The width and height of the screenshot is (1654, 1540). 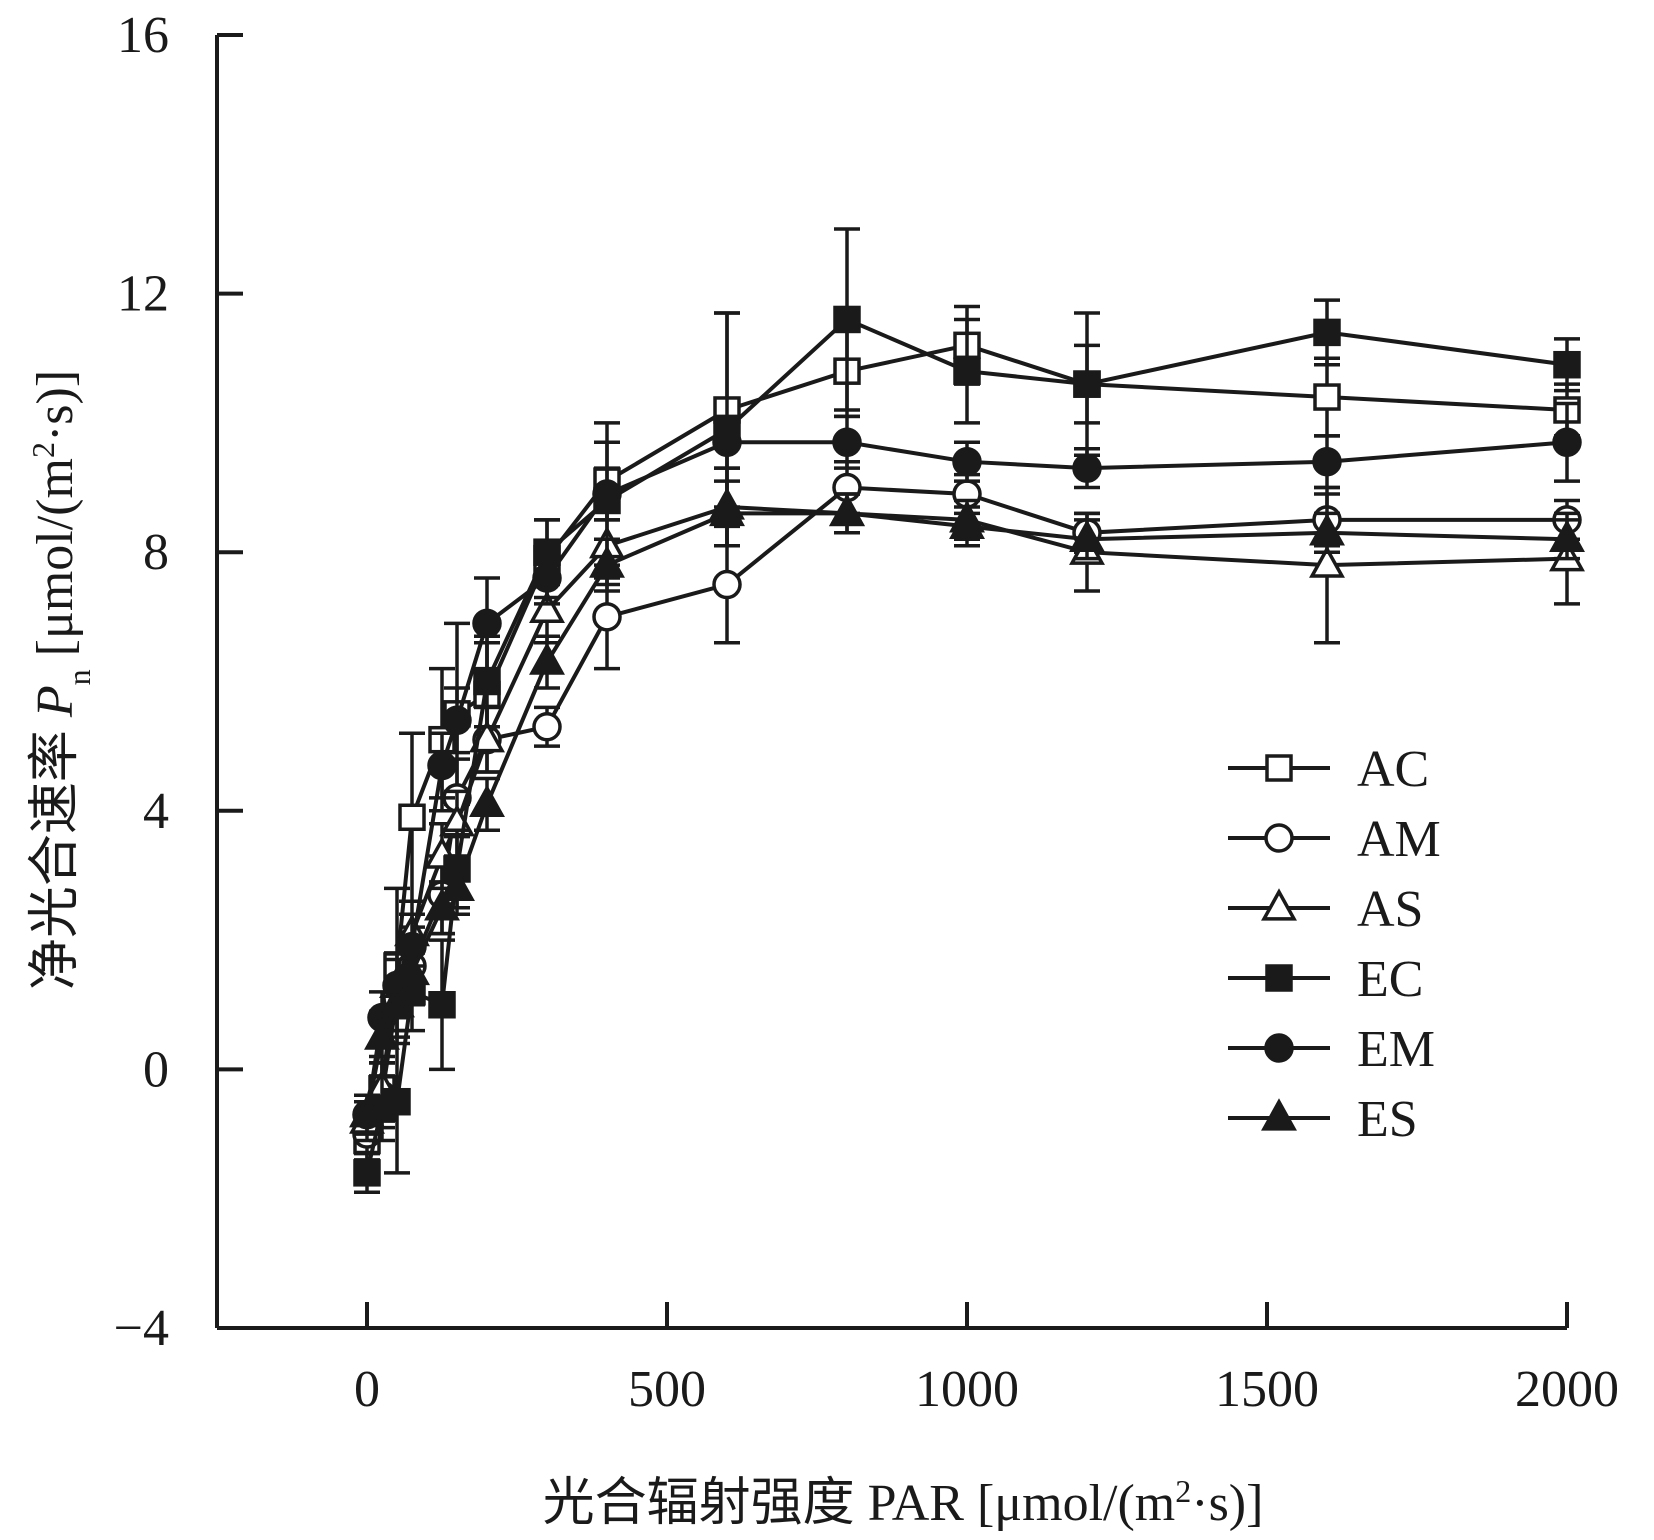 What do you see at coordinates (1331, 1049) in the screenshot?
I see `legend-item-em: EM` at bounding box center [1331, 1049].